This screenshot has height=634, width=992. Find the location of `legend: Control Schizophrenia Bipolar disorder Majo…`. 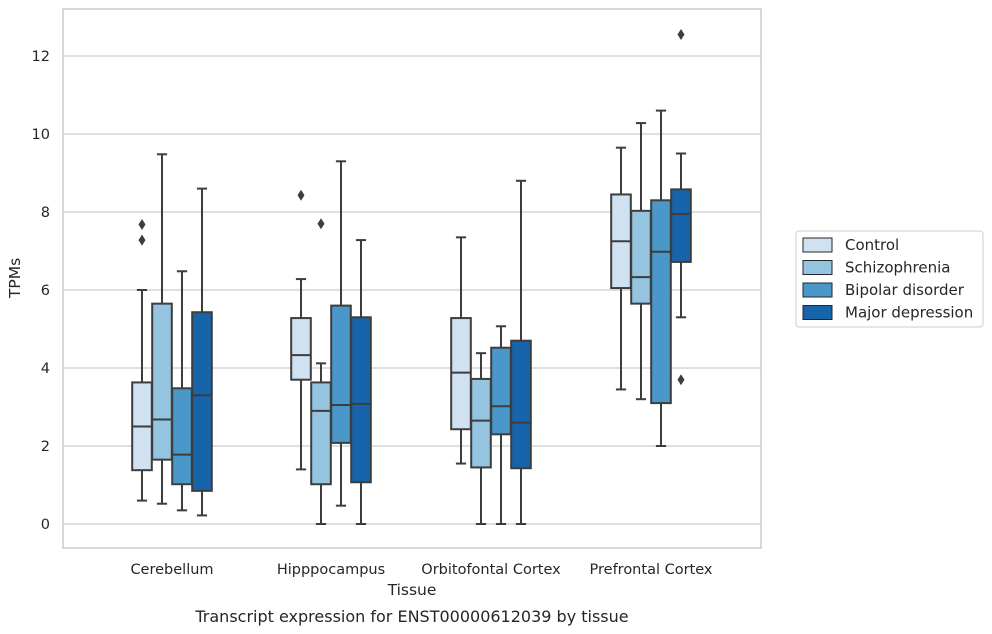

legend: Control Schizophrenia Bipolar disorder Majo… is located at coordinates (889, 279).